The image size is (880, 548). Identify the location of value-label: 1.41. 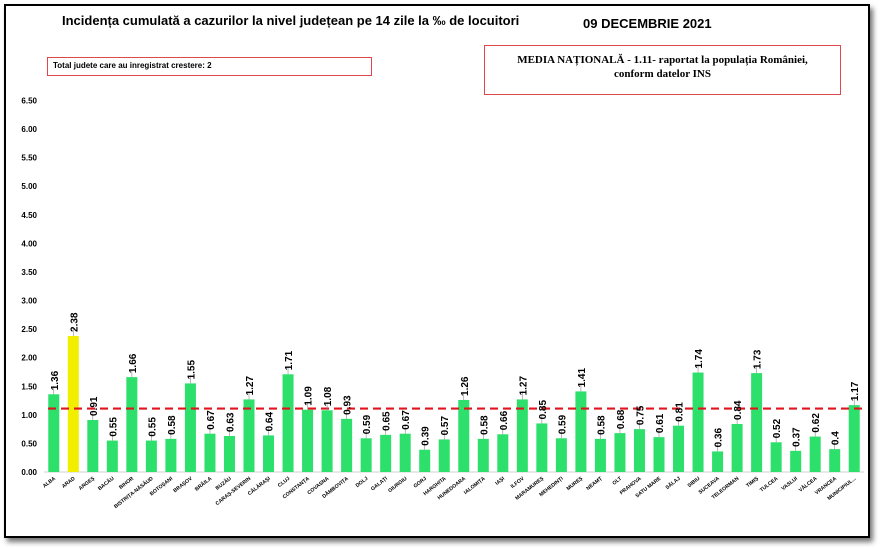
(582, 378).